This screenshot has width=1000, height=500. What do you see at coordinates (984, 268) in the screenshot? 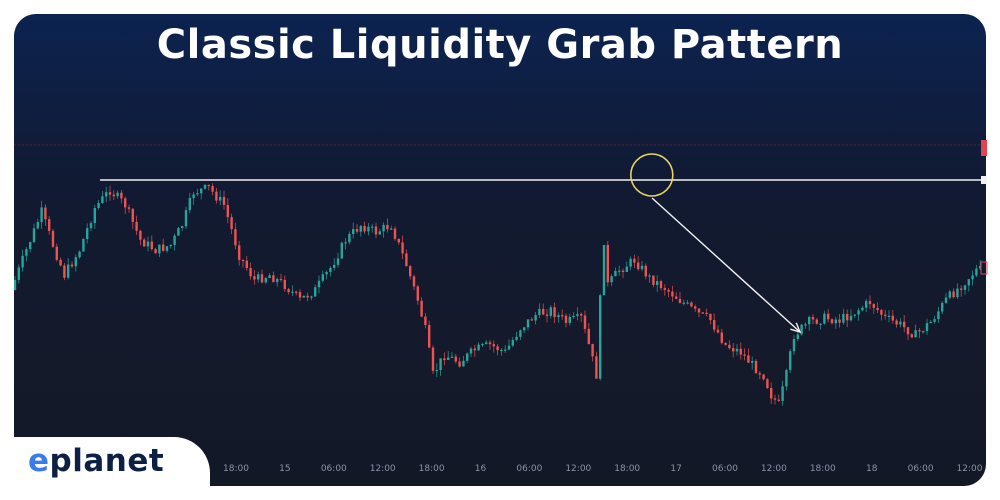
I see `small-price-tag` at bounding box center [984, 268].